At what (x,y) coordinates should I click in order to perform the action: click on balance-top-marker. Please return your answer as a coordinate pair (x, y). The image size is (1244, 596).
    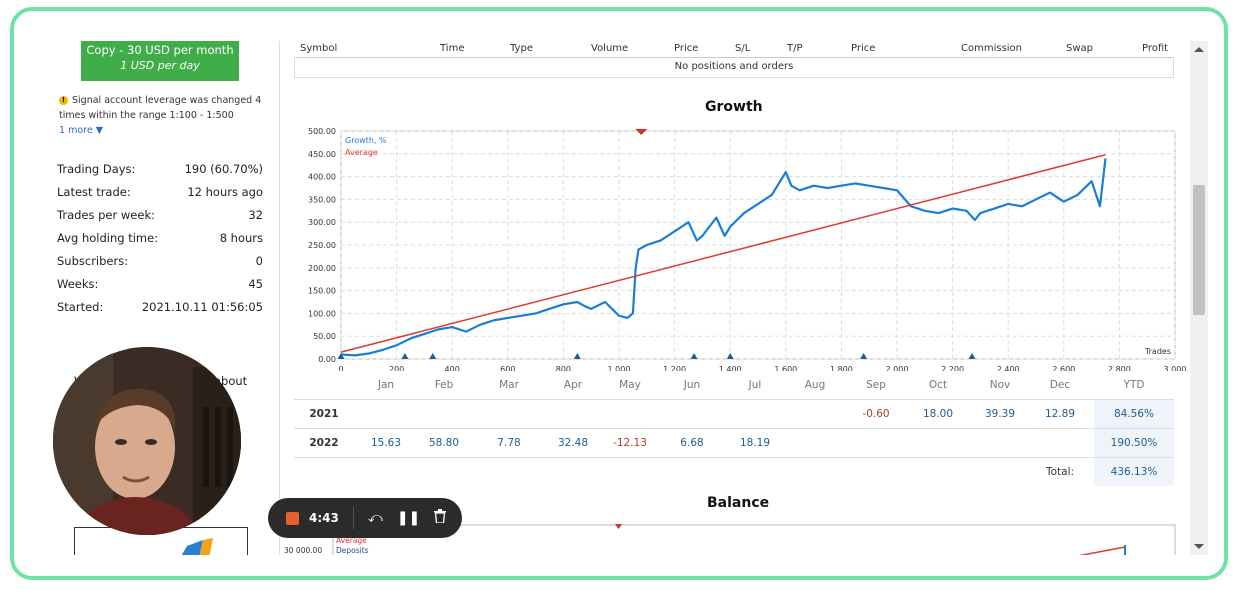
    Looking at the image, I should click on (618, 526).